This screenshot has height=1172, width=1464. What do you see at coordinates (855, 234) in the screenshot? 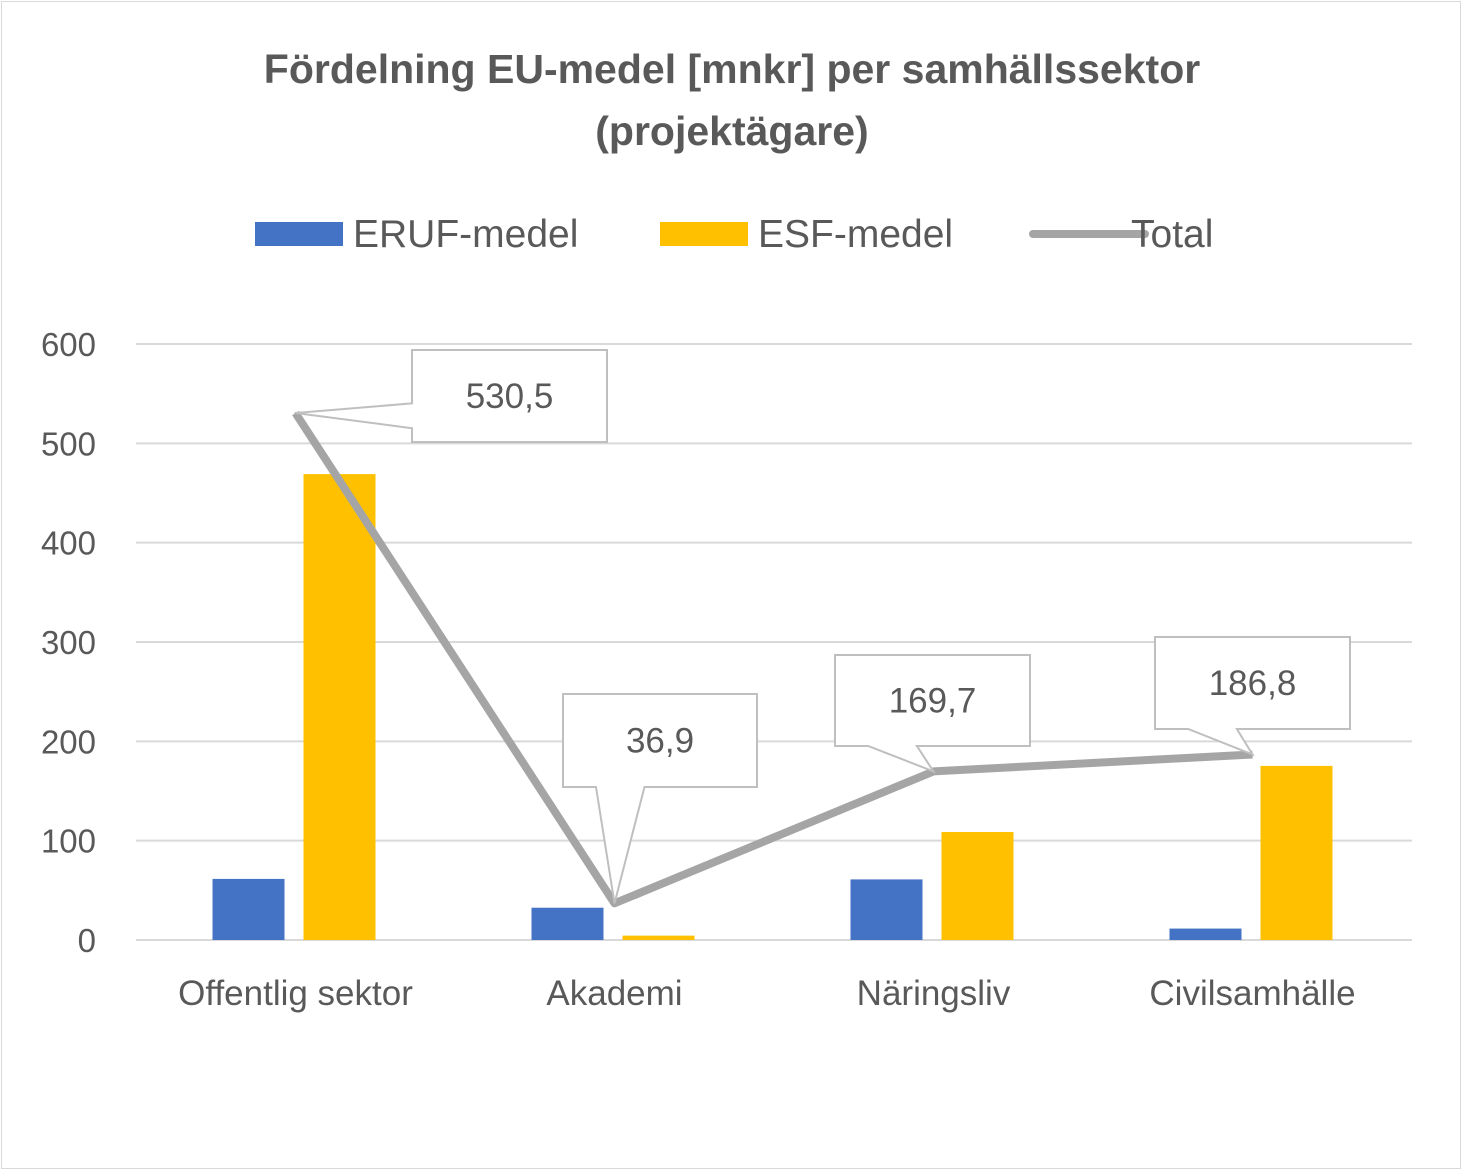
I see `legend-label: ESF-medel` at bounding box center [855, 234].